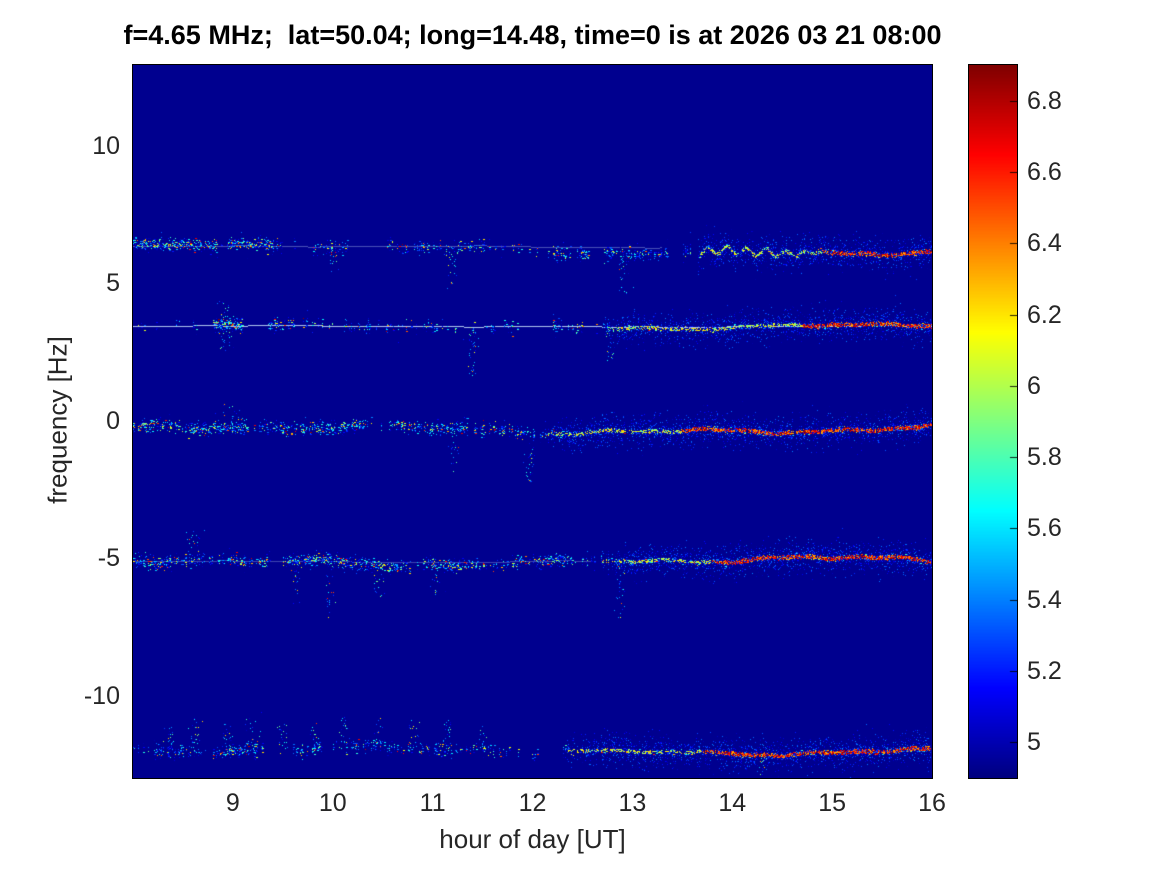  Describe the element at coordinates (1044, 100) in the screenshot. I see `colorbar-tick-label: 6.8` at that location.